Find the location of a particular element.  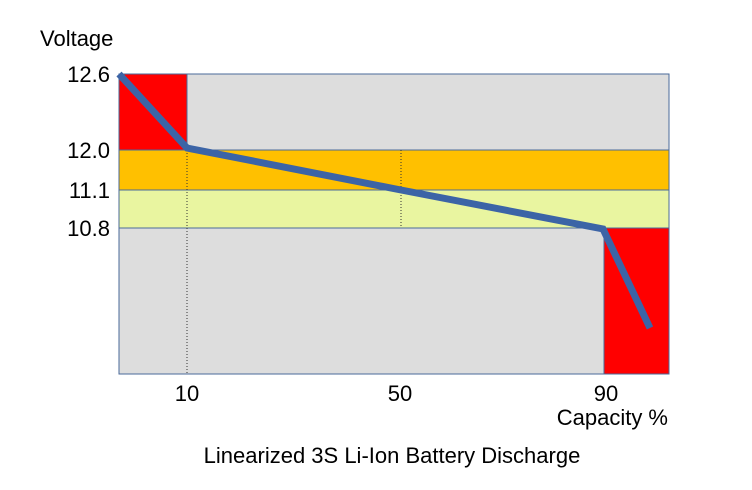

y-tick-label: 12.6 is located at coordinates (88, 74).